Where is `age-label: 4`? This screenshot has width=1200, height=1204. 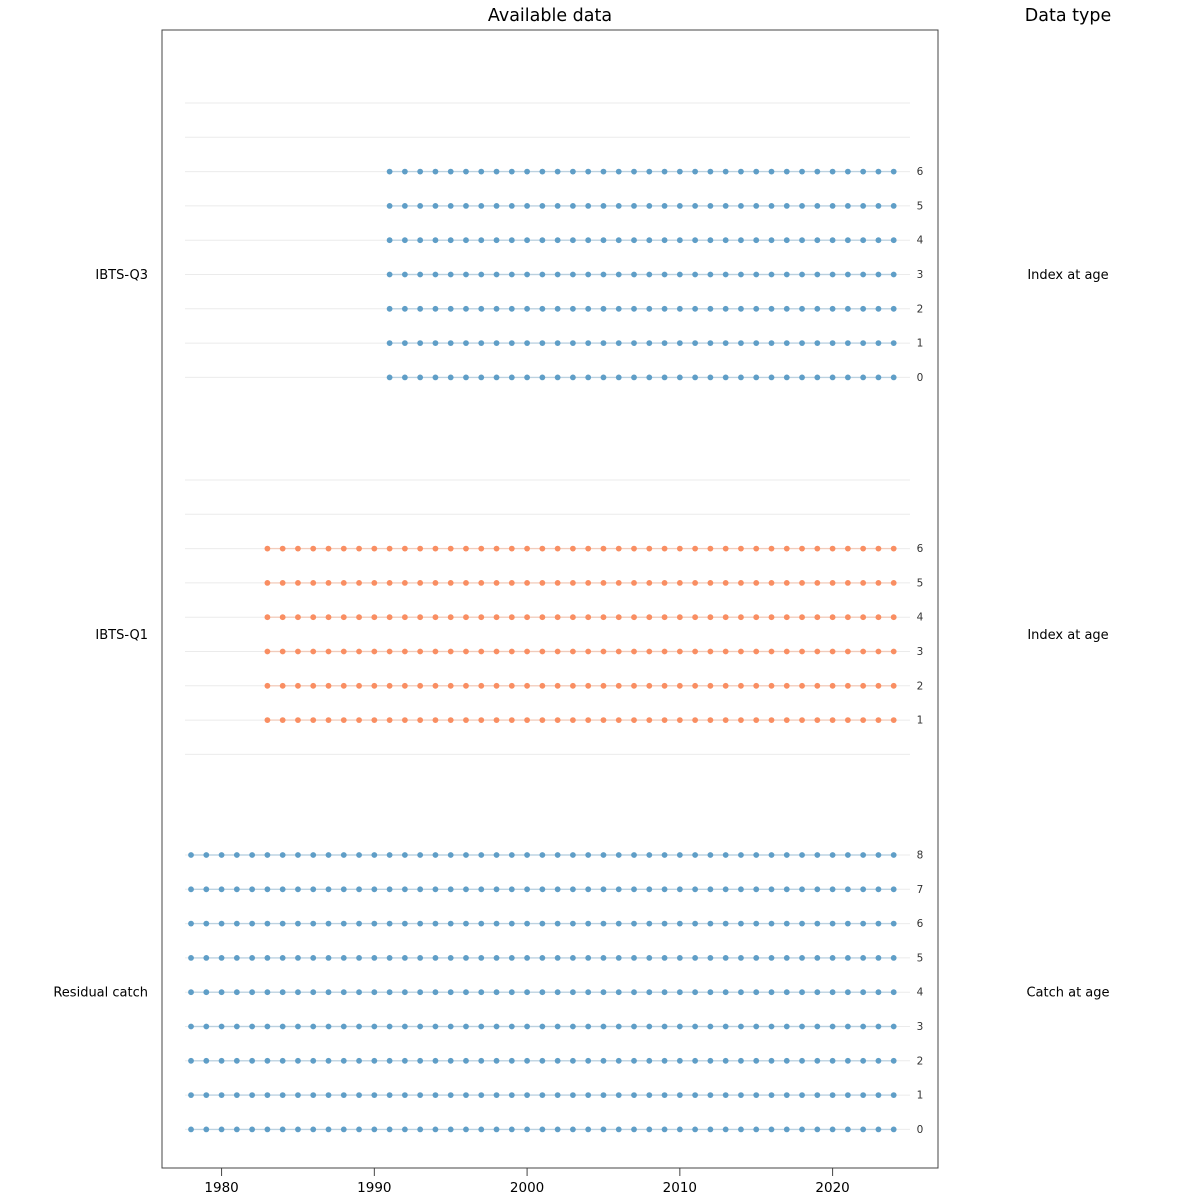
age-label: 4 is located at coordinates (920, 618).